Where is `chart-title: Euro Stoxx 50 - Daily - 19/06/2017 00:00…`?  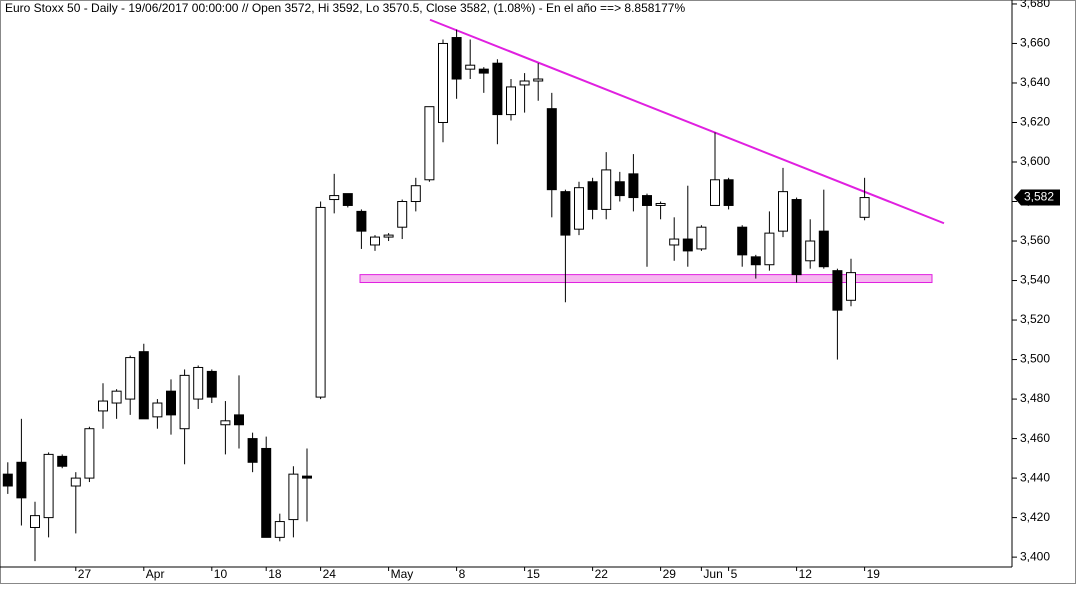
chart-title: Euro Stoxx 50 - Daily - 19/06/2017 00:00… is located at coordinates (345, 8).